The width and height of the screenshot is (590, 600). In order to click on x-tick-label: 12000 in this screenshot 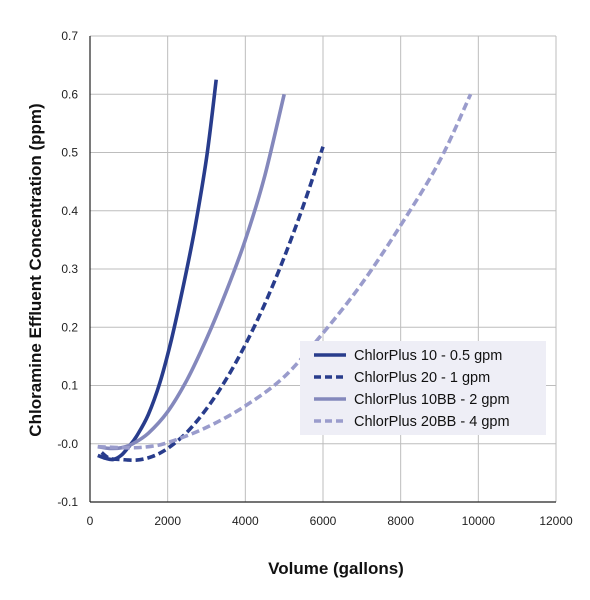, I will do `click(556, 521)`.